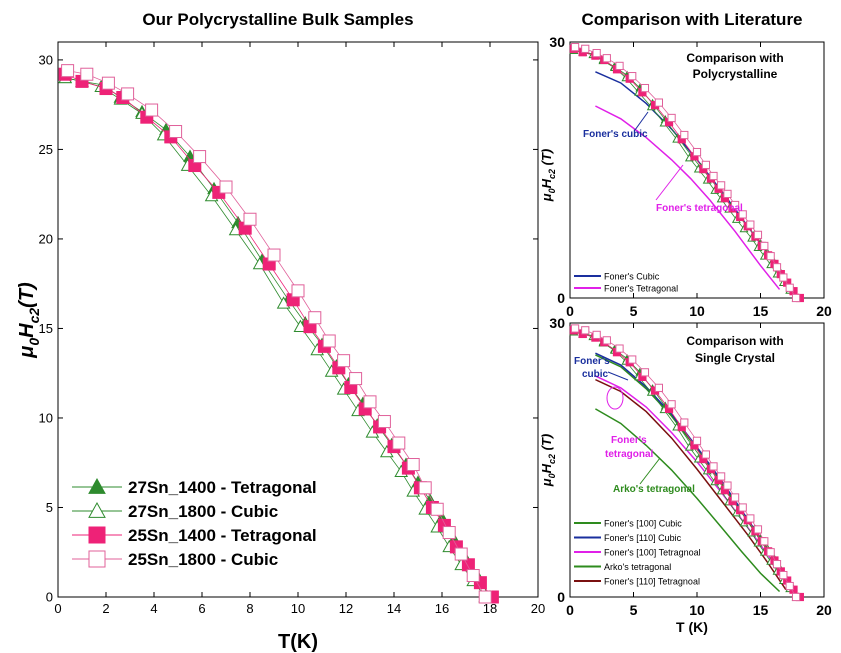  What do you see at coordinates (652, 582) in the screenshot?
I see `legend-label: Foner's [110] Tetragnoal` at bounding box center [652, 582].